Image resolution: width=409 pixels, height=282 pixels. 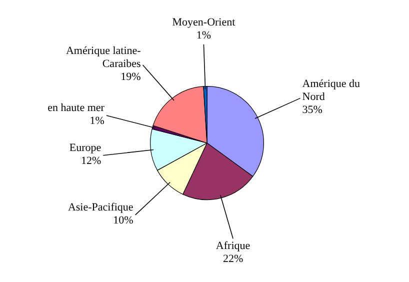 I want to click on data-label: 35%, so click(x=312, y=110).